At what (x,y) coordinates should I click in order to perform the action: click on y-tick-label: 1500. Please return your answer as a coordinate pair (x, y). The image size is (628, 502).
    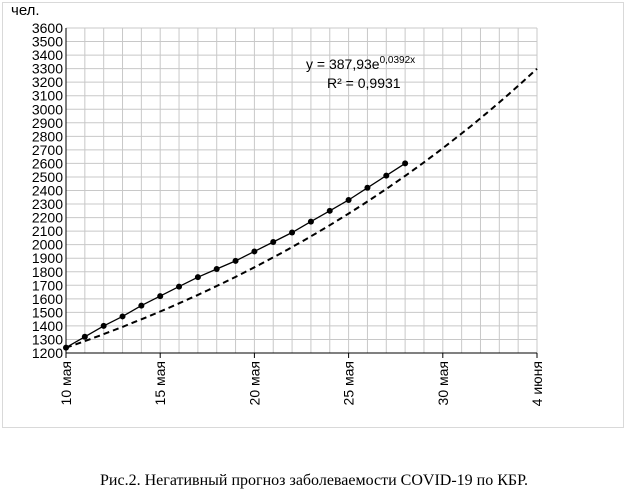
    Looking at the image, I should click on (47, 312).